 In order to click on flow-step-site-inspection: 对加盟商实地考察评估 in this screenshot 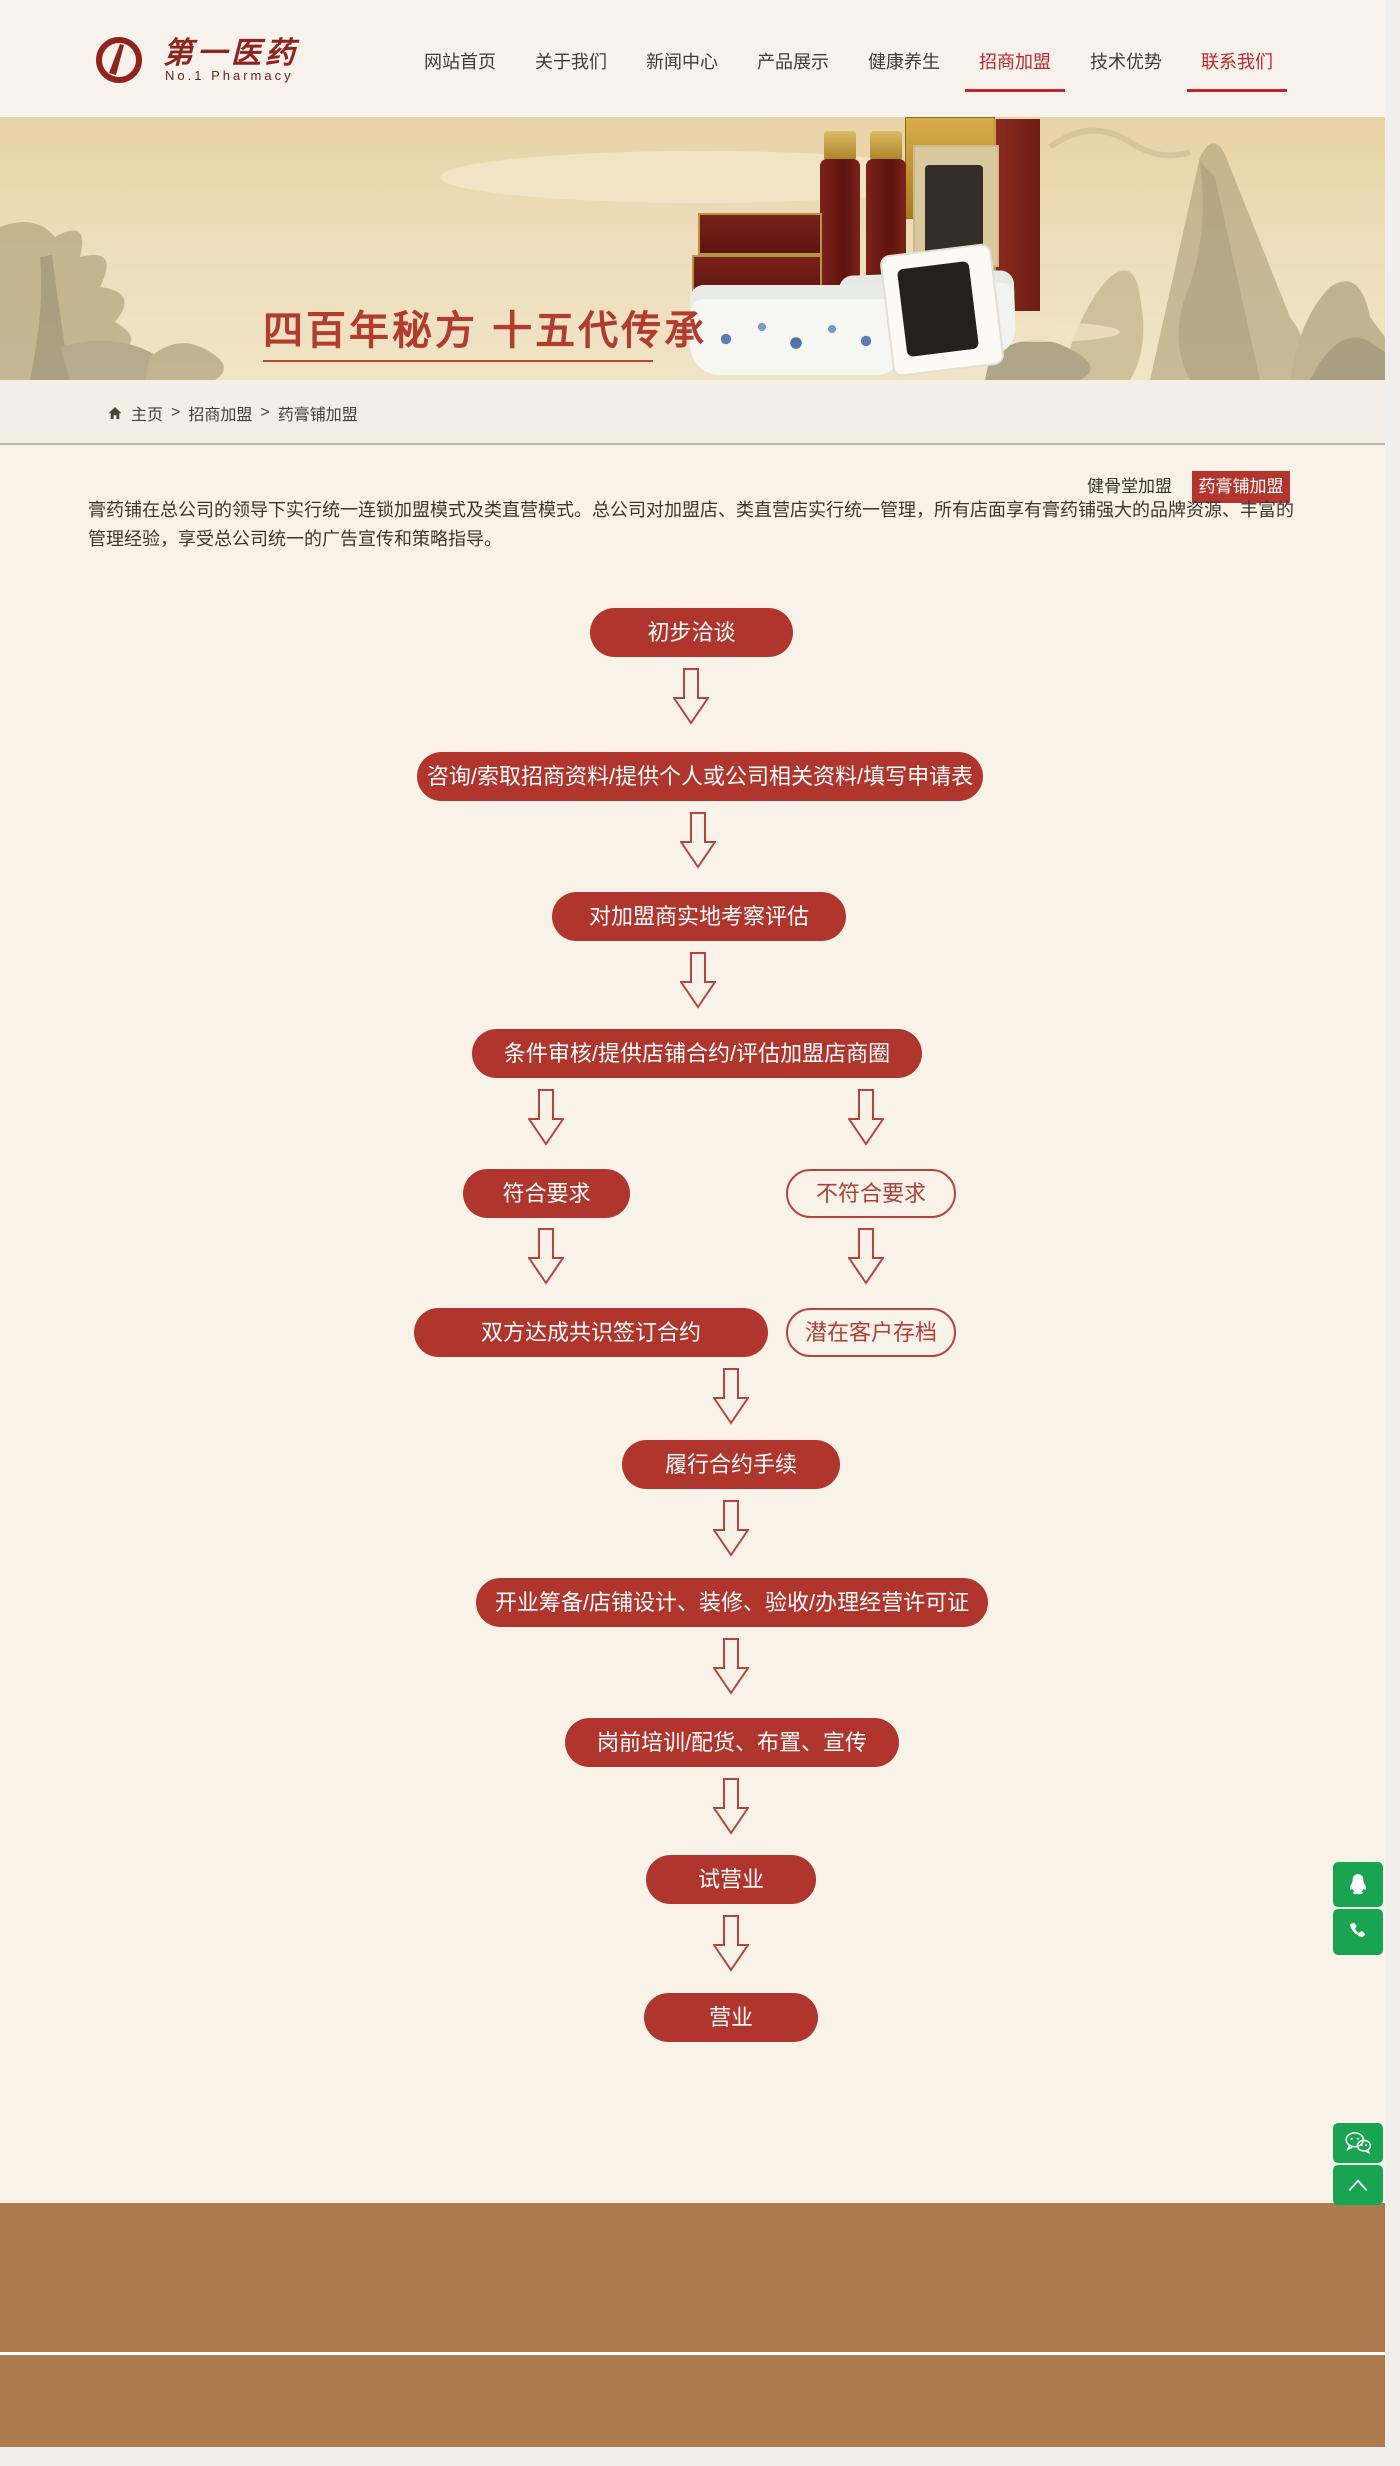, I will do `click(699, 916)`.